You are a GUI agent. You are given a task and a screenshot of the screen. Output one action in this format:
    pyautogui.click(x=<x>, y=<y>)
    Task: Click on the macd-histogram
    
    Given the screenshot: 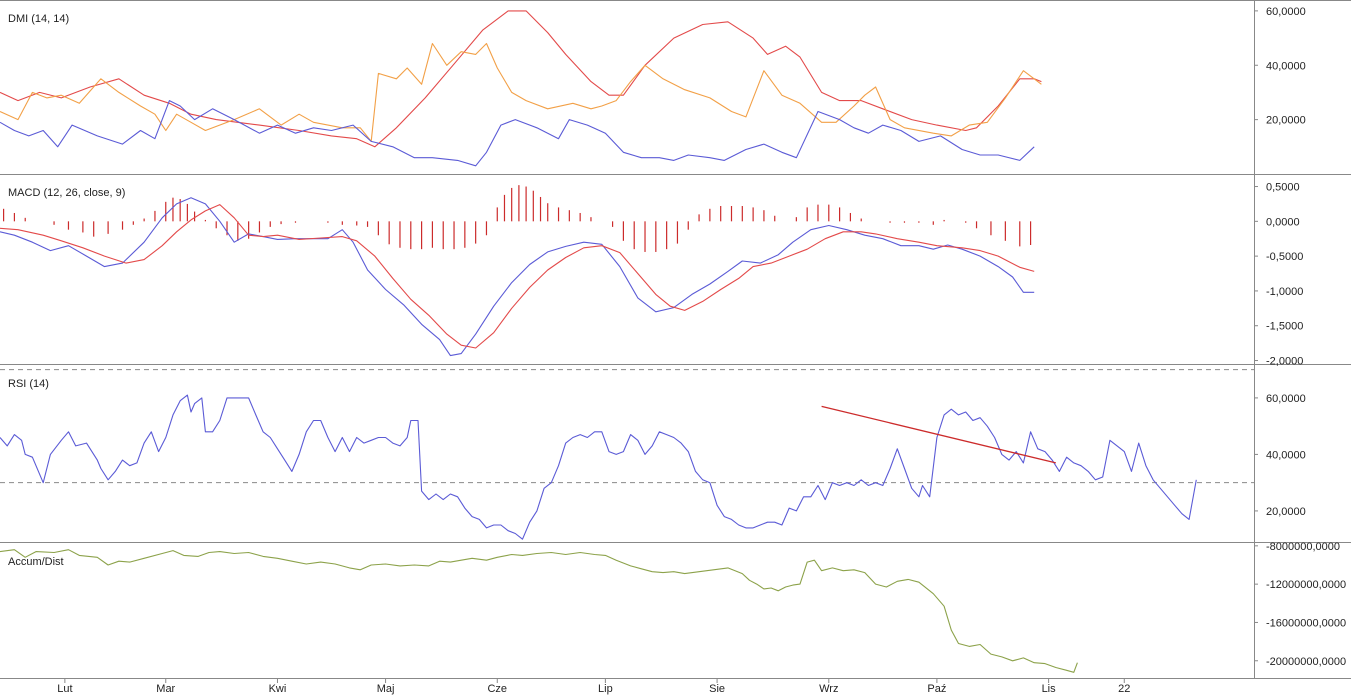 What is the action you would take?
    pyautogui.click(x=517, y=218)
    